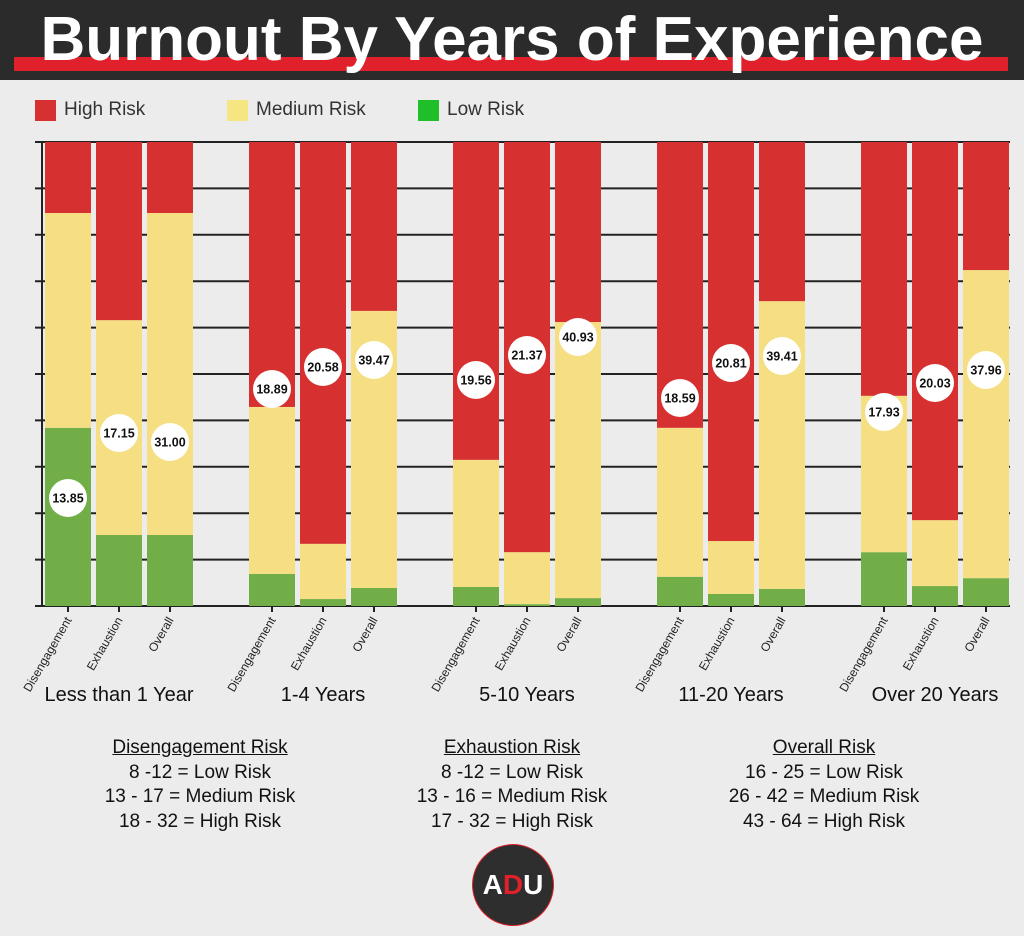 This screenshot has width=1024, height=936. What do you see at coordinates (105, 109) in the screenshot?
I see `legend-label: High Risk` at bounding box center [105, 109].